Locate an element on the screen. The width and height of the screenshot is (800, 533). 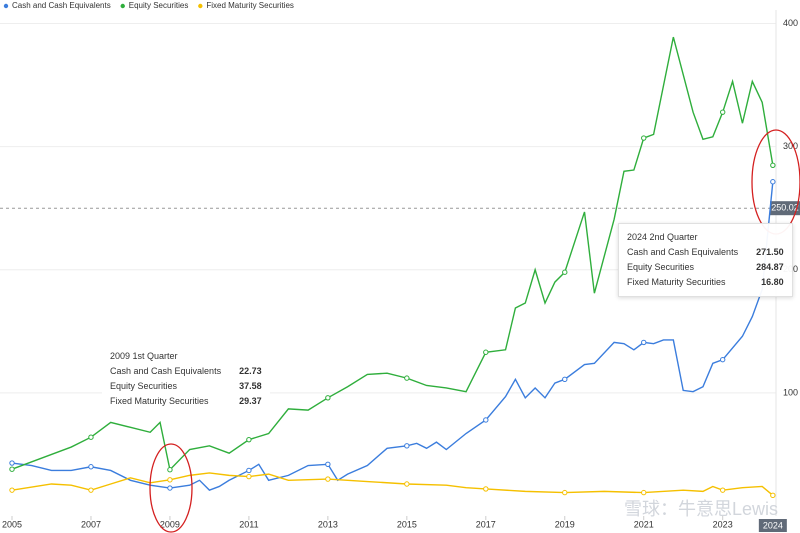
tooltip-row: Fixed Maturity Securities 16.80 is located at coordinates (705, 282).